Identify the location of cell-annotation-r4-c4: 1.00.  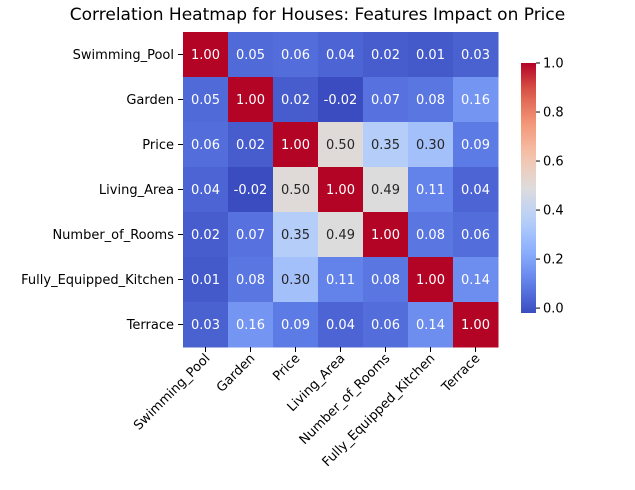
(385, 235).